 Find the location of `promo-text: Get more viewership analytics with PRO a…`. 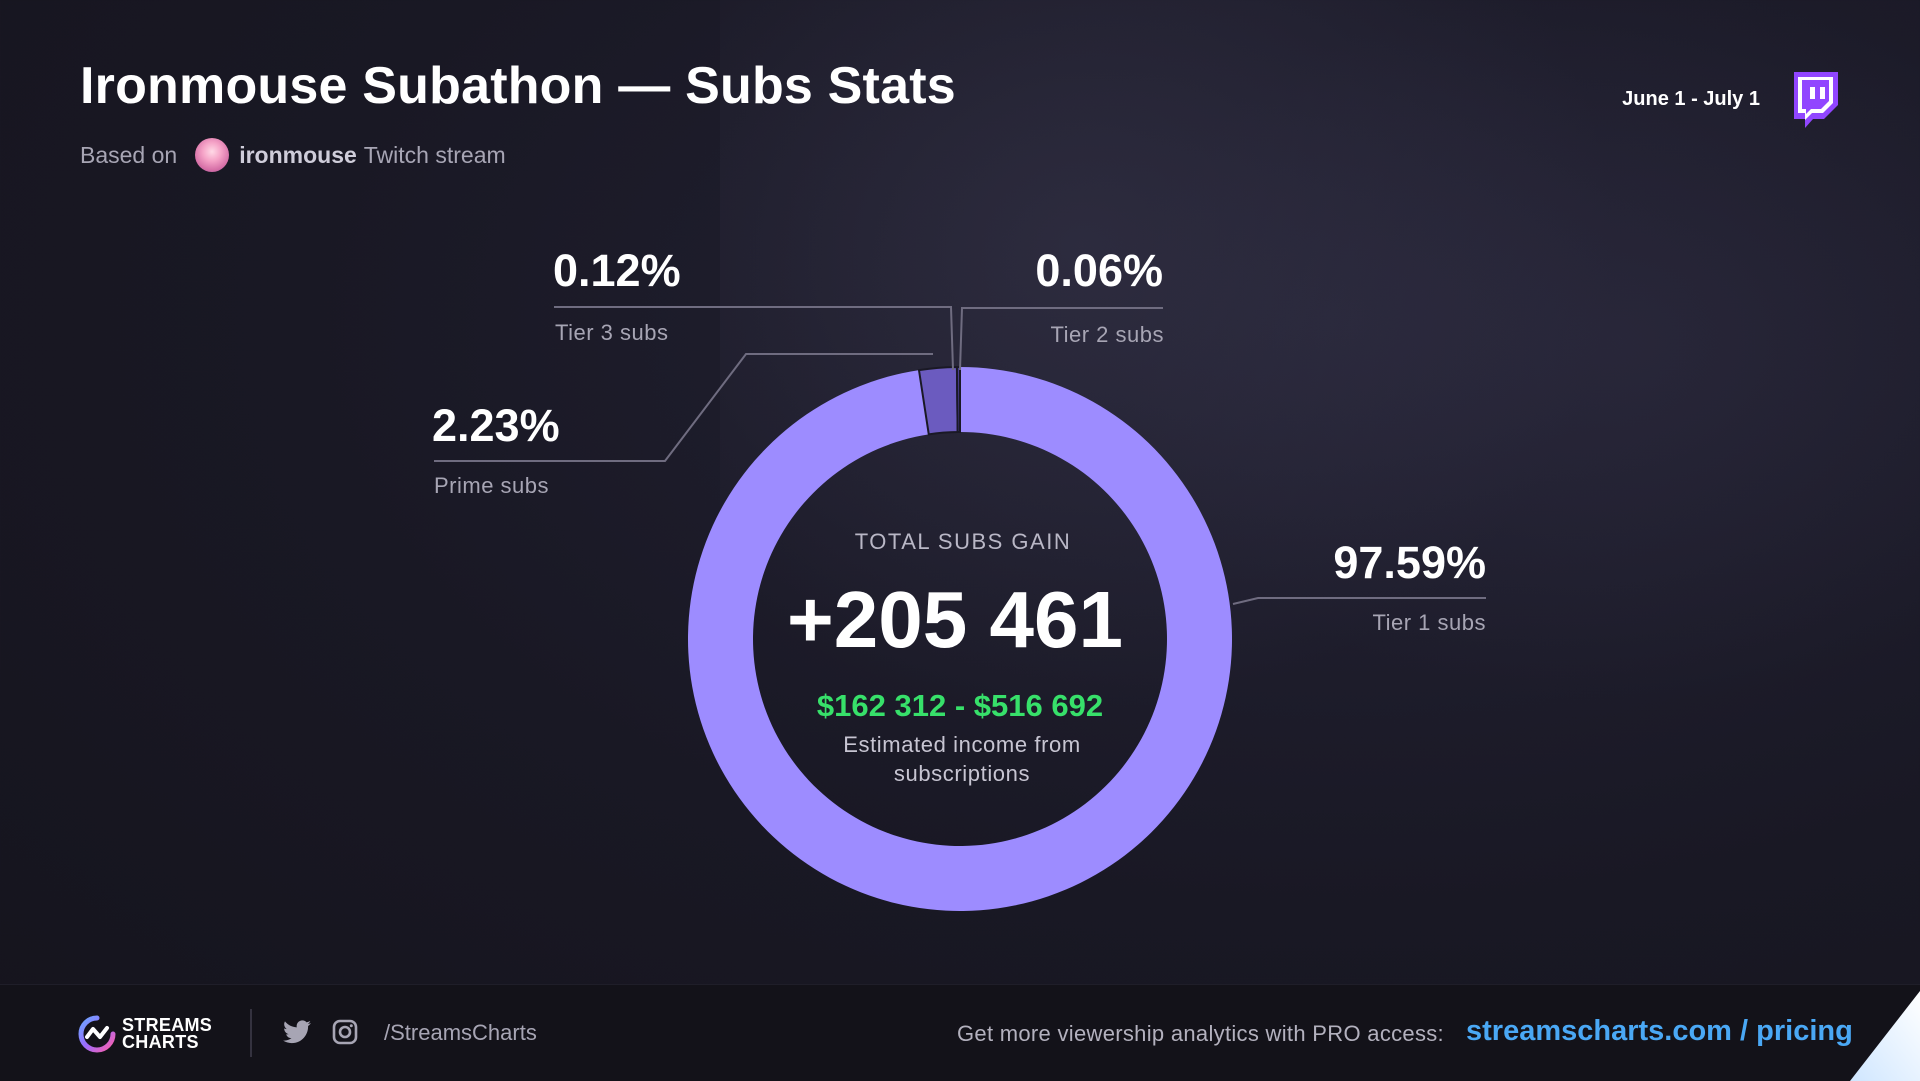

promo-text: Get more viewership analytics with PRO a… is located at coordinates (1200, 1033).